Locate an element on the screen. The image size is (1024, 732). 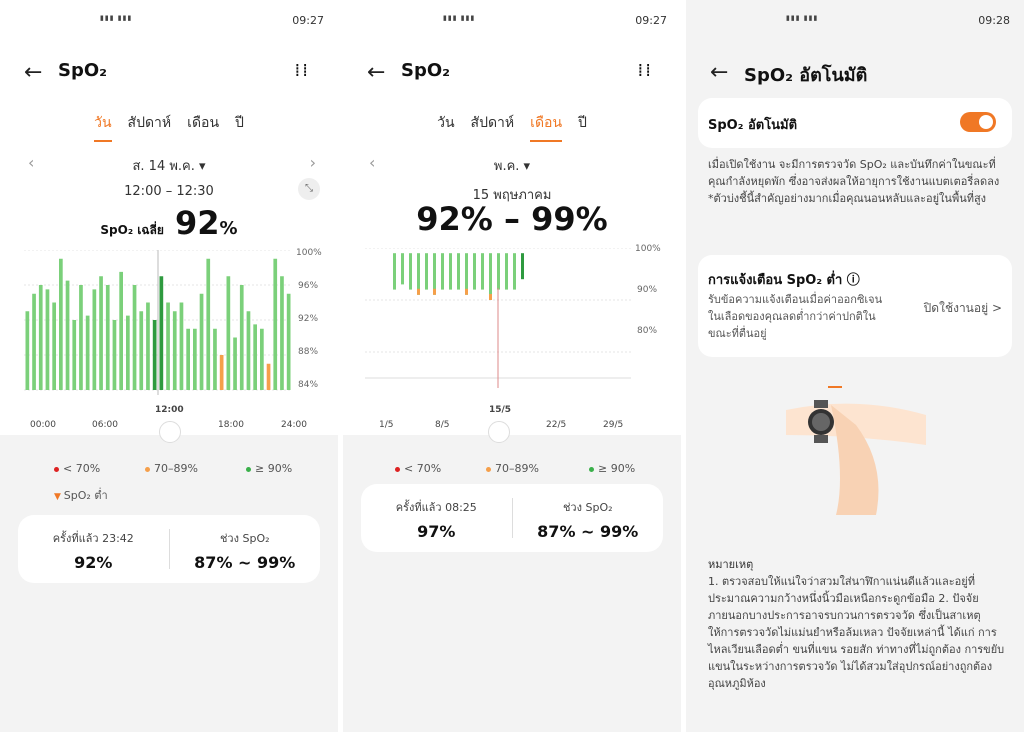
x-tick-29: 29/5 is located at coordinates (613, 425).